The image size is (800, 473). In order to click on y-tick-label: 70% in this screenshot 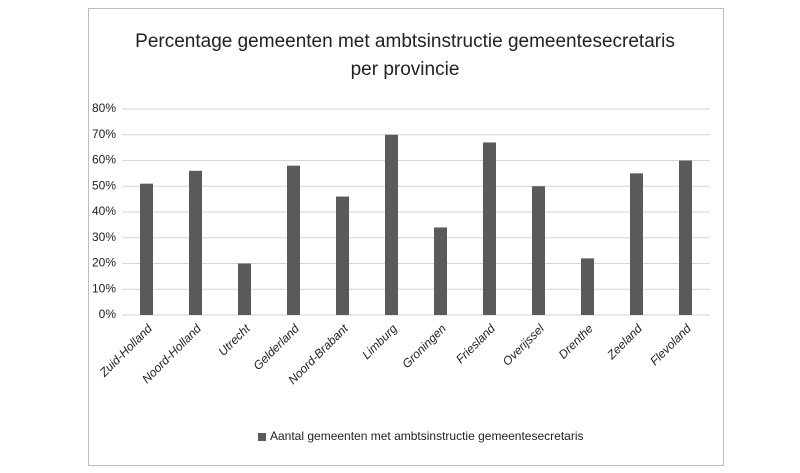, I will do `click(104, 134)`.